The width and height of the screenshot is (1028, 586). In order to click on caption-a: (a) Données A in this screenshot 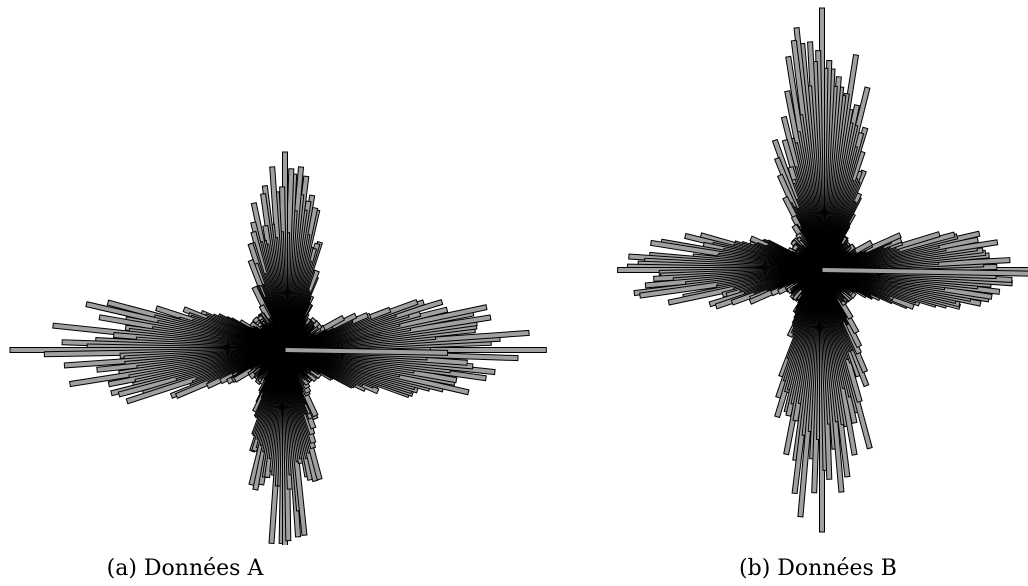, I will do `click(185, 568)`.